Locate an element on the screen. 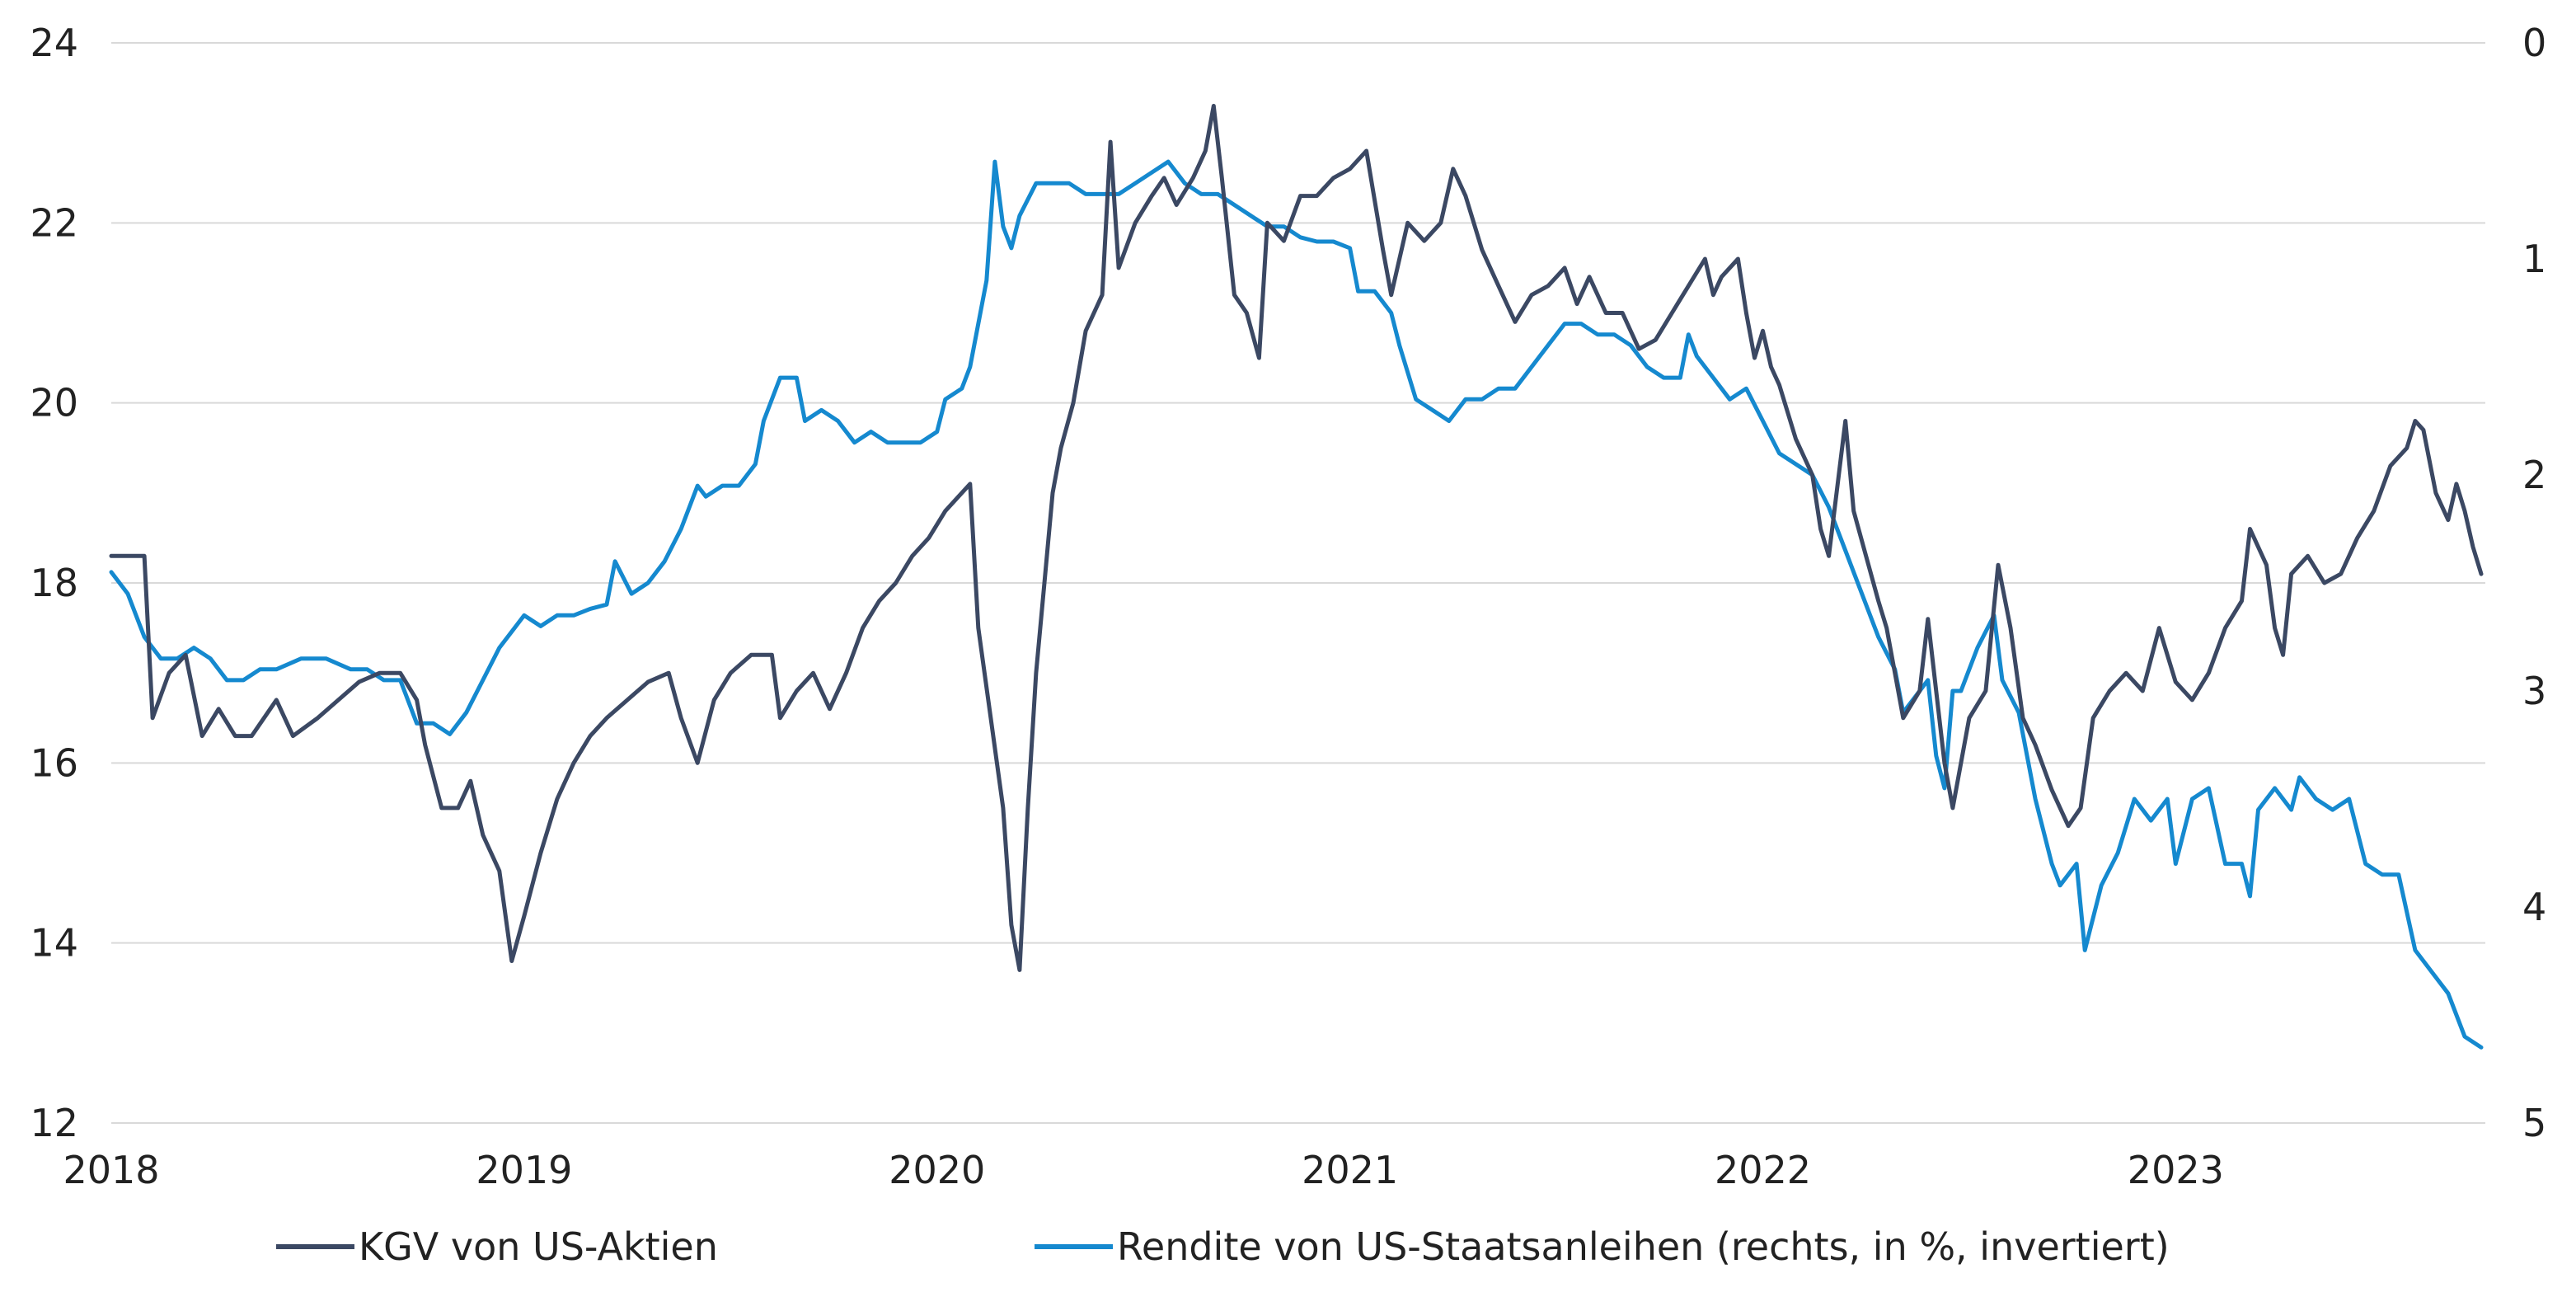 This screenshot has height=1311, width=2576. left-tick-label: 24 is located at coordinates (54, 43).